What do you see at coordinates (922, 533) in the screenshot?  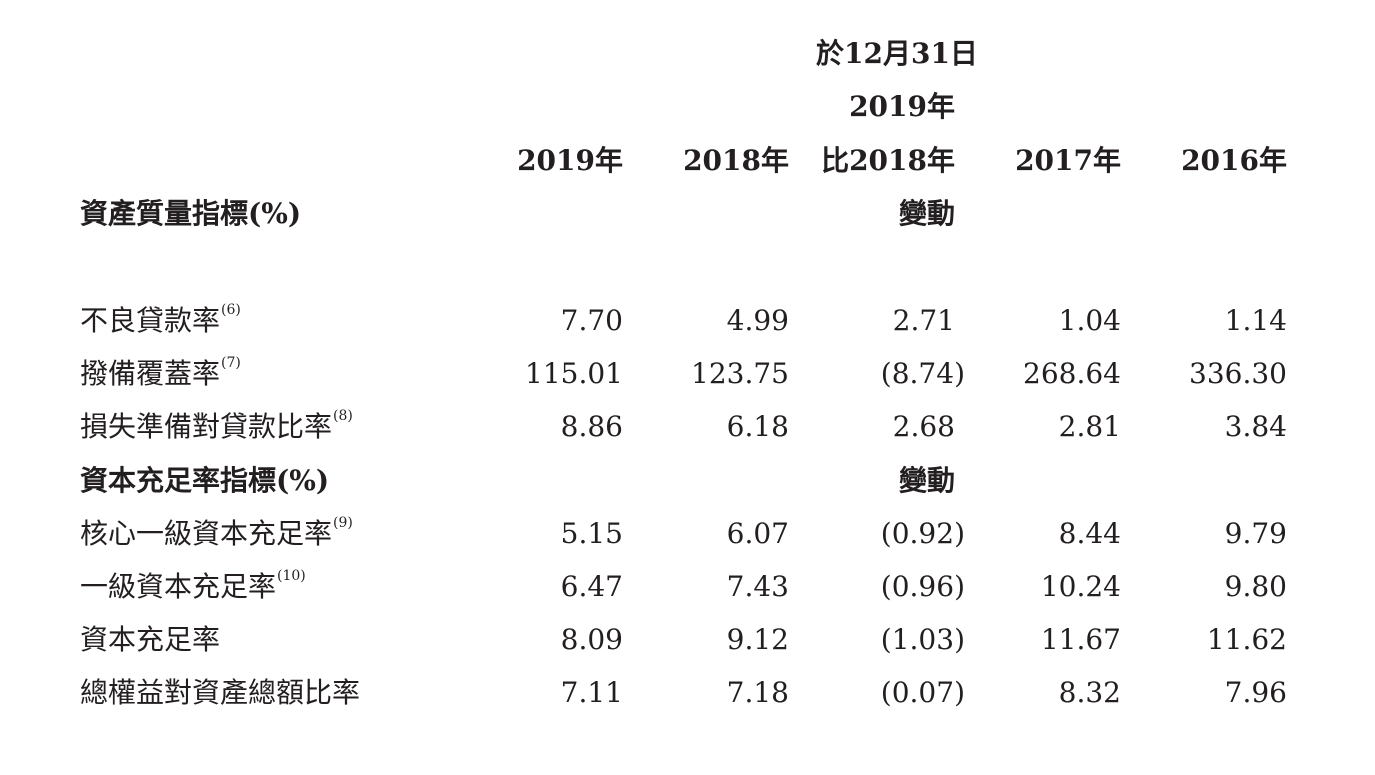 I see `value-change: (0.92)` at bounding box center [922, 533].